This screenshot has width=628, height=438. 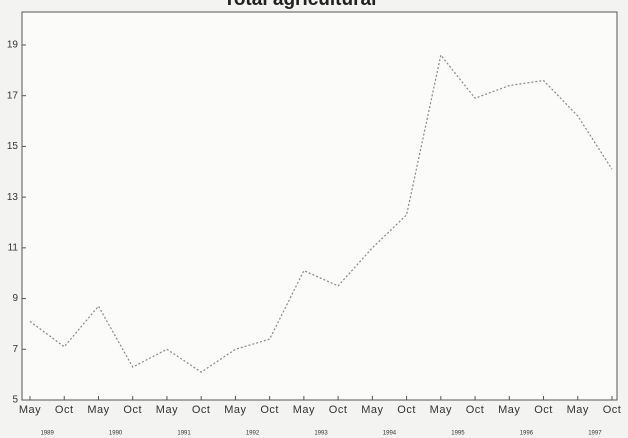 What do you see at coordinates (116, 434) in the screenshot?
I see `year-label: 1990` at bounding box center [116, 434].